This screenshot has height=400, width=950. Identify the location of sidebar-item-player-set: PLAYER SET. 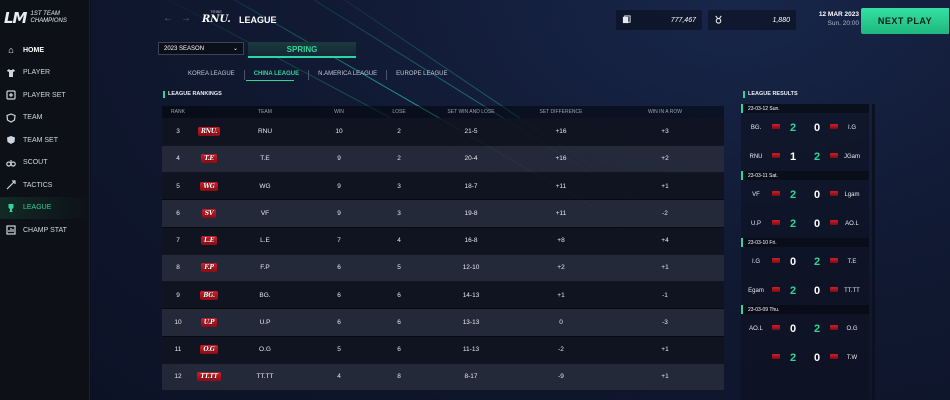
(44, 95).